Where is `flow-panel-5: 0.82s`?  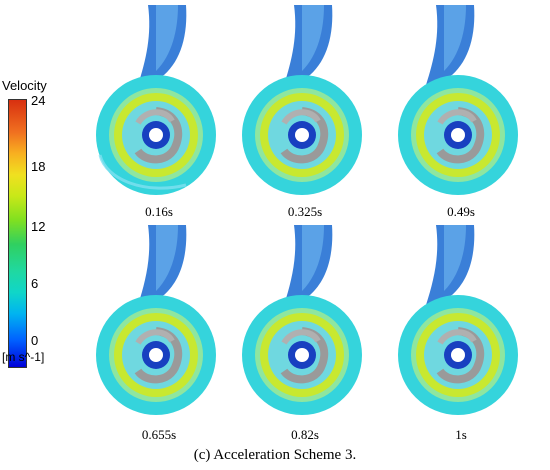 flow-panel-5: 0.82s is located at coordinates (305, 333).